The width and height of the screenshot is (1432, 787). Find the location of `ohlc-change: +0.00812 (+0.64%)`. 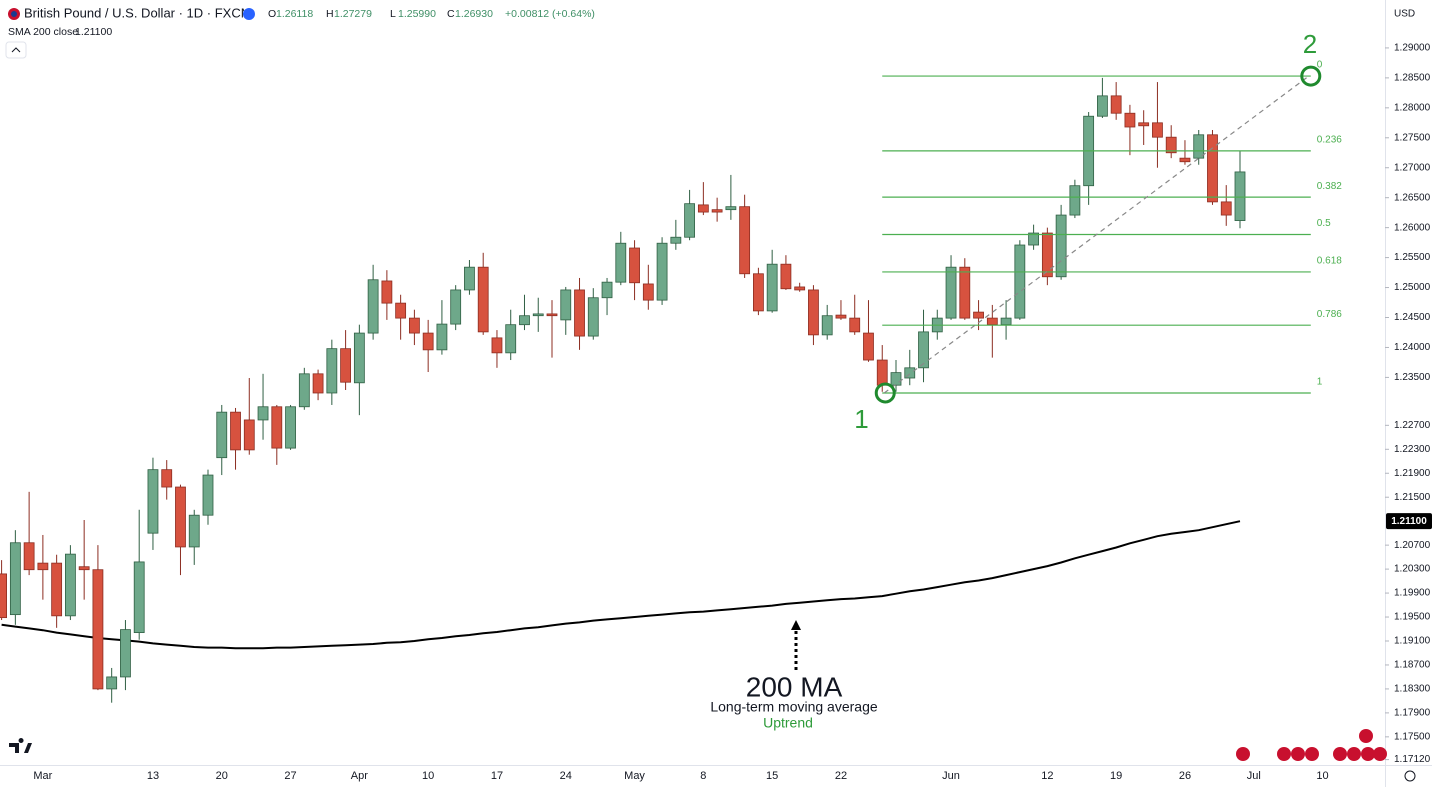

ohlc-change: +0.00812 (+0.64%) is located at coordinates (550, 14).